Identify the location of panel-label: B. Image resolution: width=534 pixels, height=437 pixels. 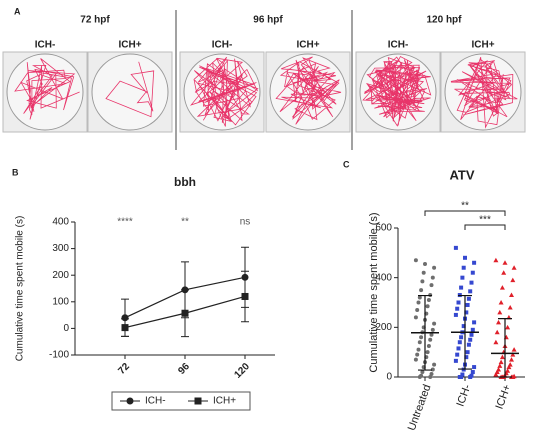
(15, 172).